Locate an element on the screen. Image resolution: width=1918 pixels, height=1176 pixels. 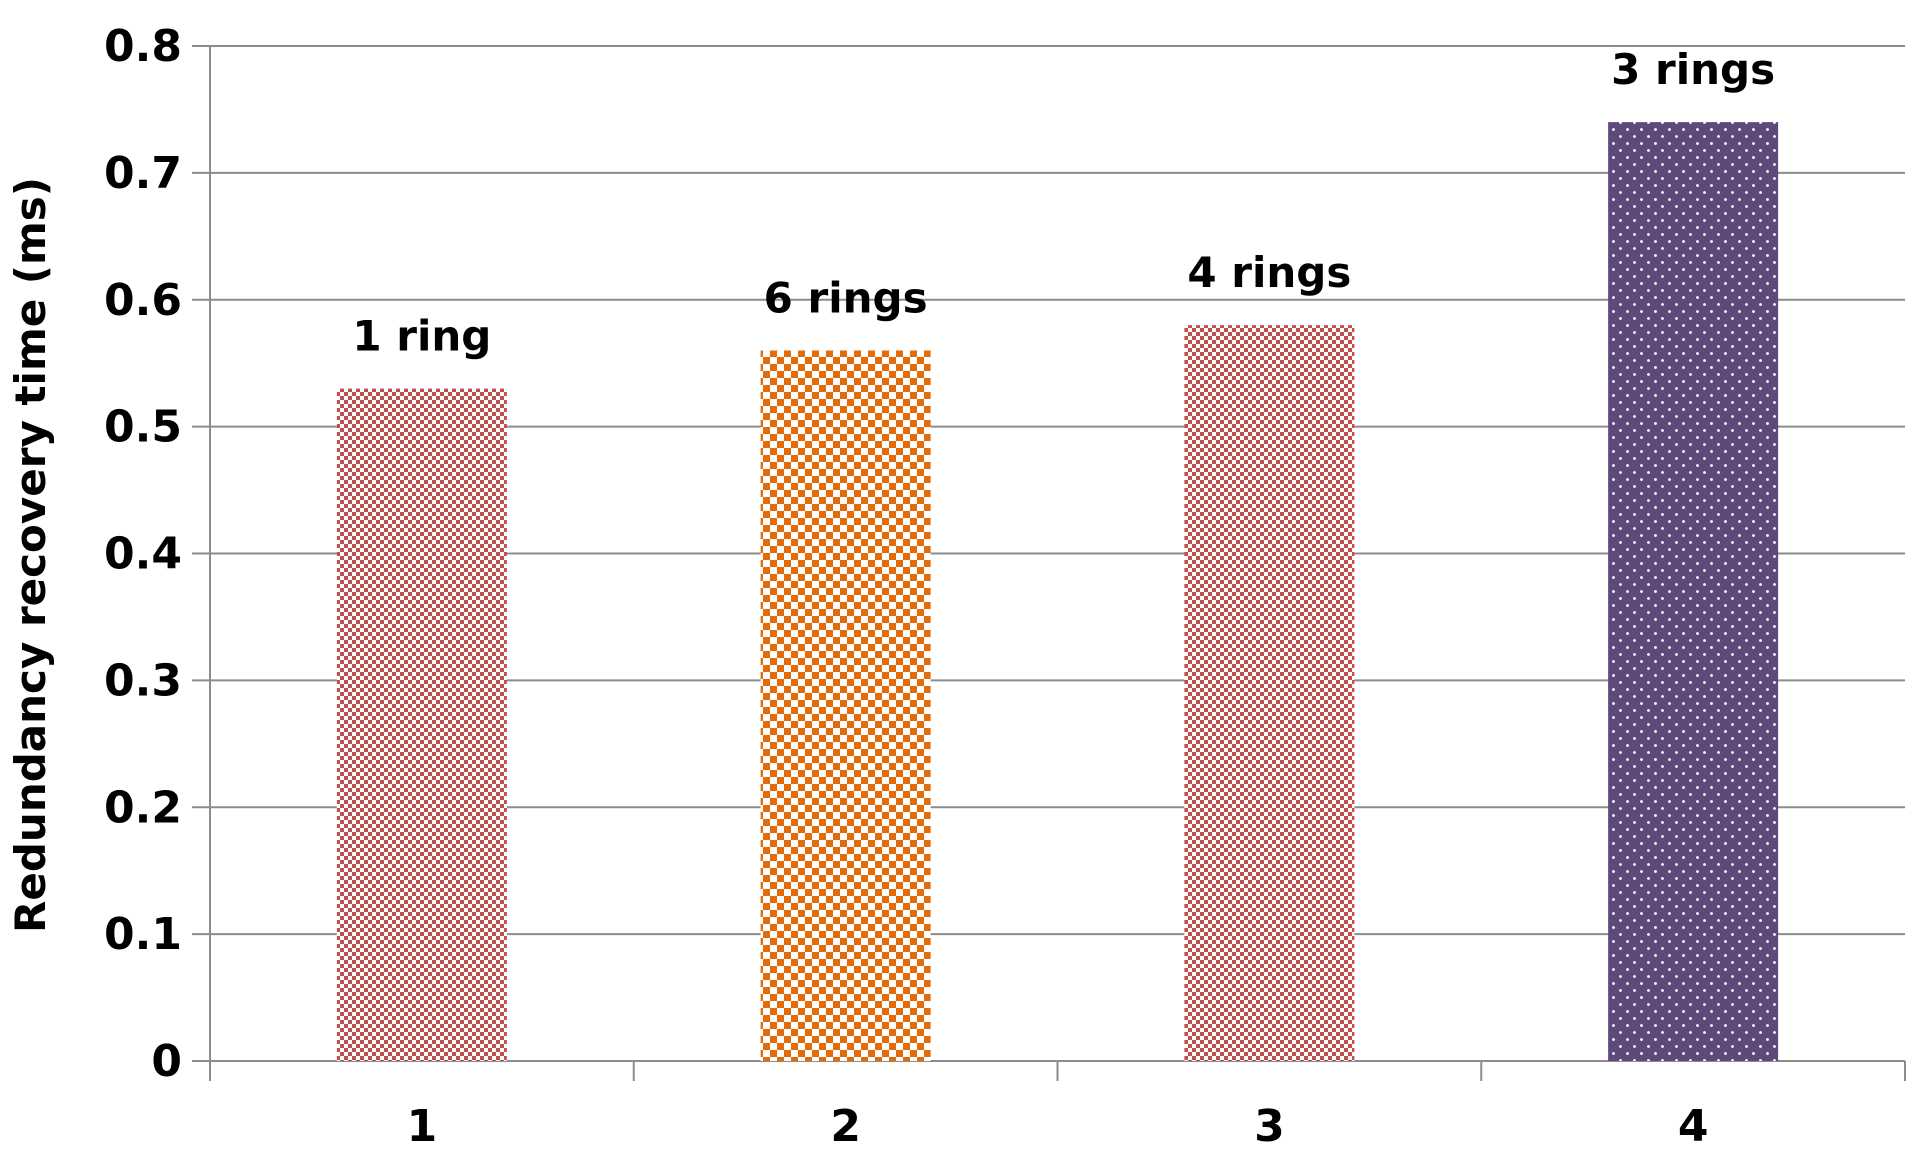
bar-data-label: 1 ring is located at coordinates (421, 336).